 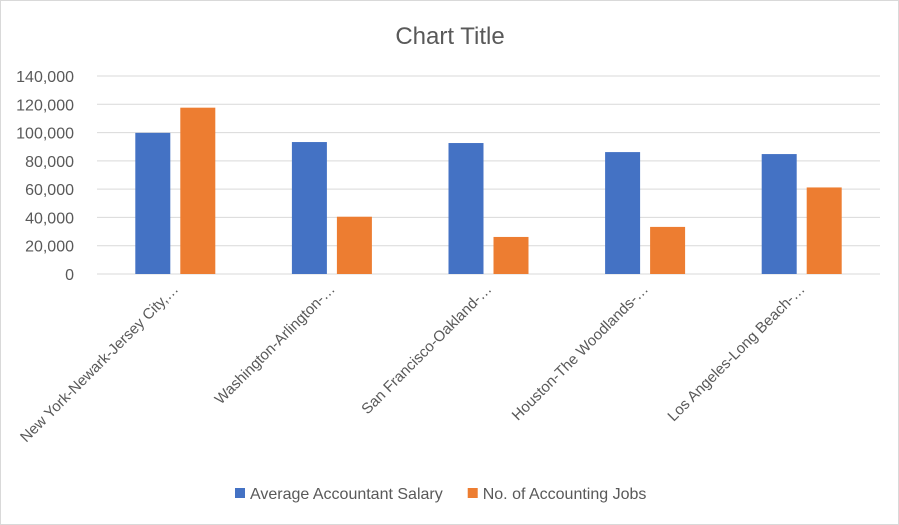 I want to click on y-tick-label: 60,000, so click(x=49, y=190).